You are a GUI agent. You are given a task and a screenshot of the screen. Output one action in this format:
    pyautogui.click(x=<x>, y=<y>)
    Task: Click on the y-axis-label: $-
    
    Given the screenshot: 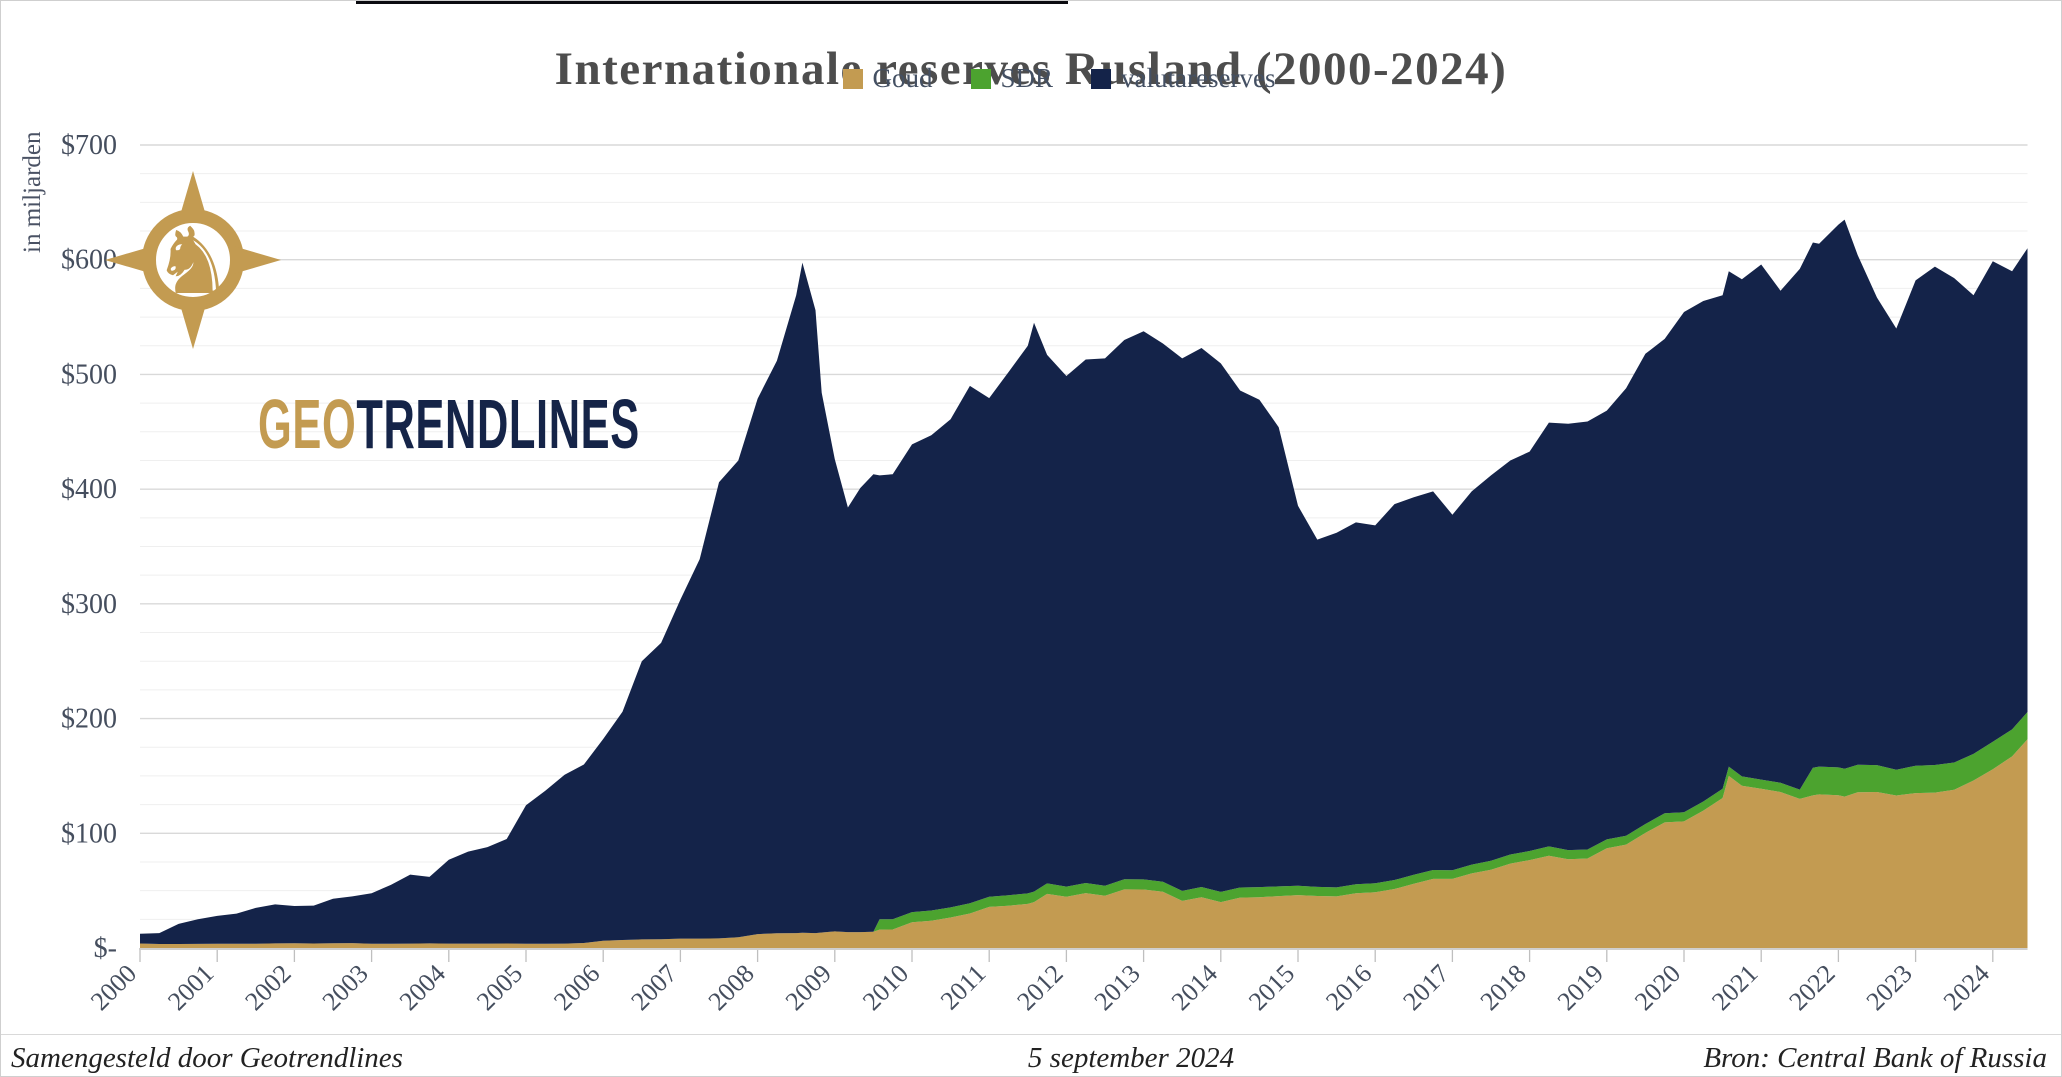 What is the action you would take?
    pyautogui.click(x=105, y=948)
    